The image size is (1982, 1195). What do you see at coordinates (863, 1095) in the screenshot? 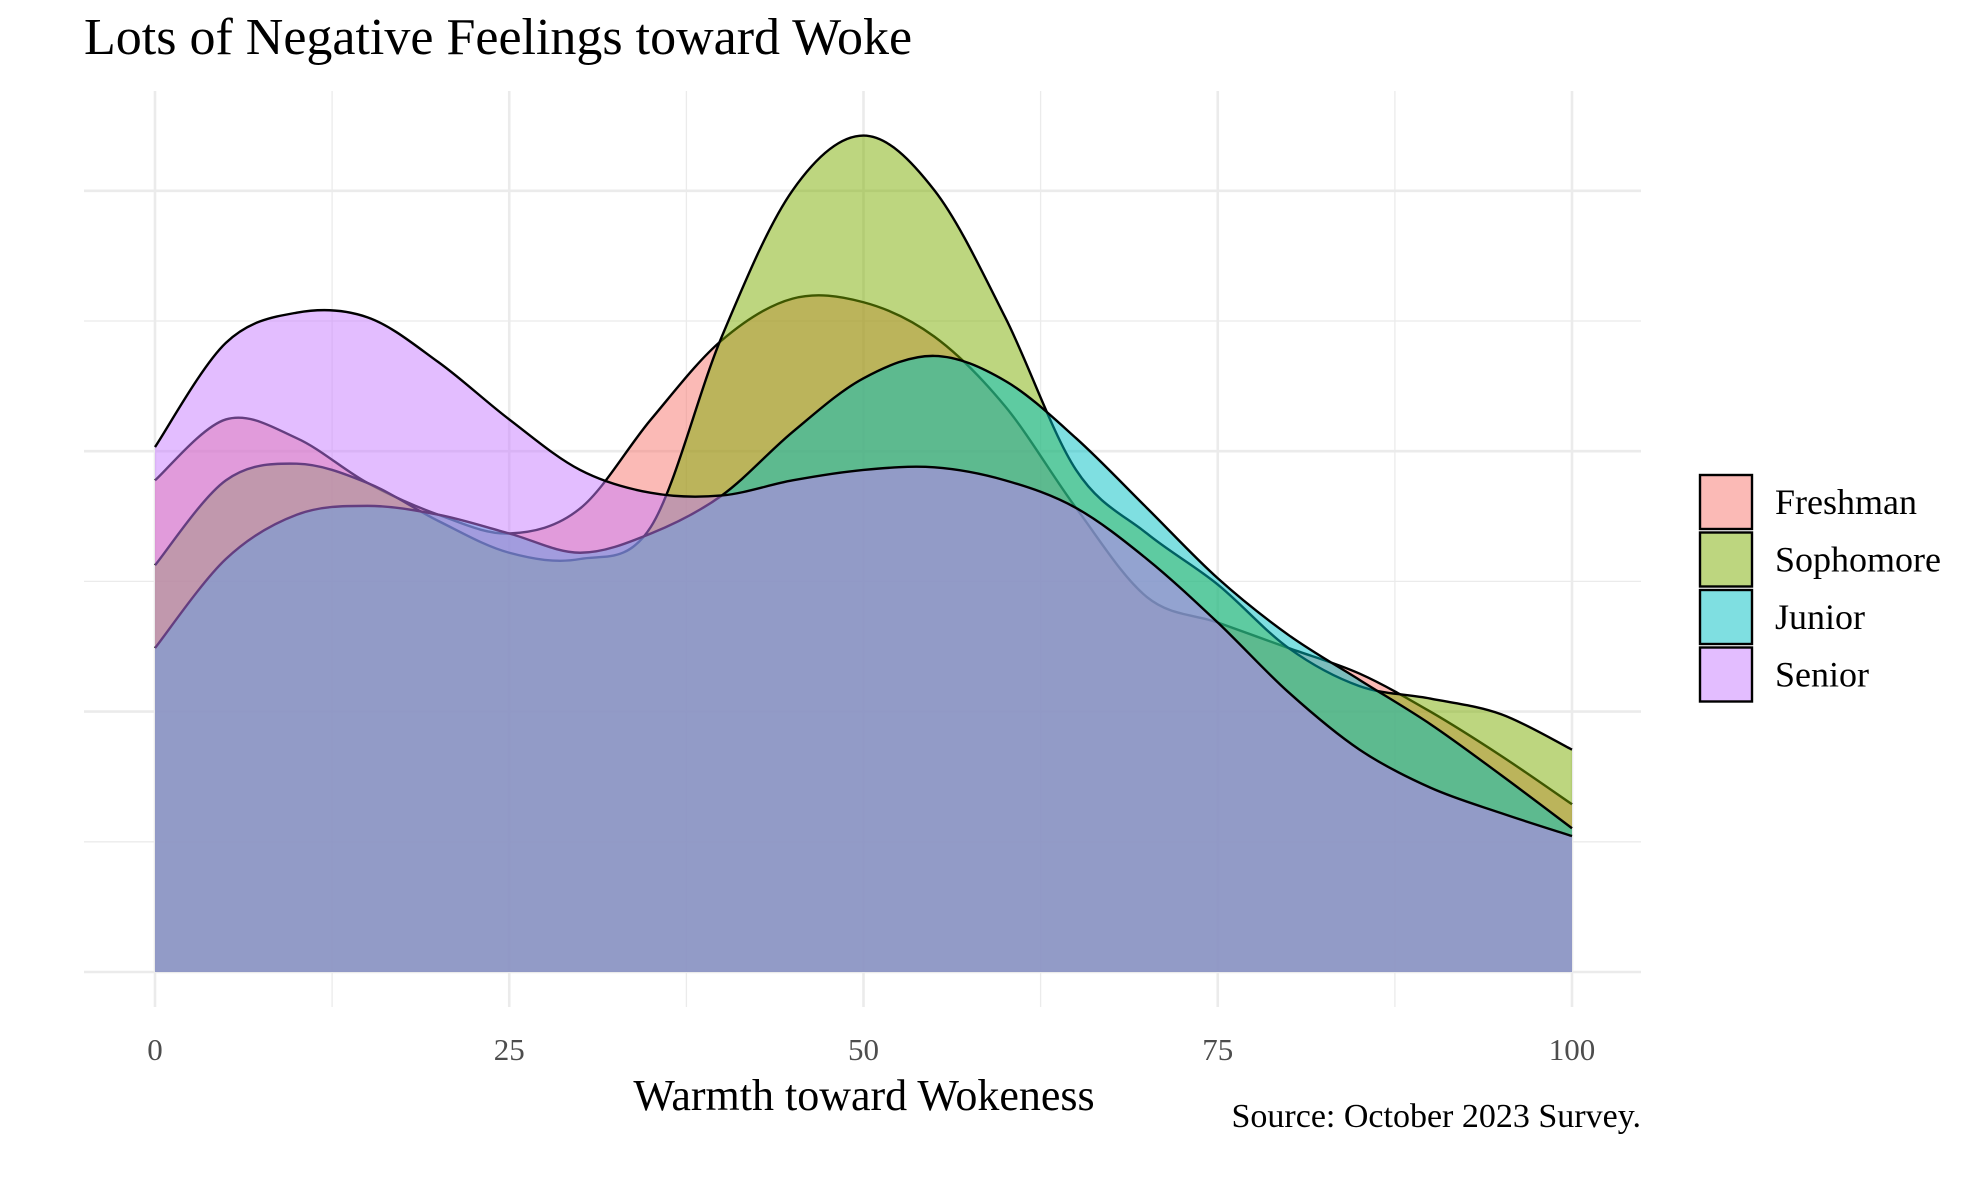
I see `x-axis-label: Warmth toward Wokeness` at bounding box center [863, 1095].